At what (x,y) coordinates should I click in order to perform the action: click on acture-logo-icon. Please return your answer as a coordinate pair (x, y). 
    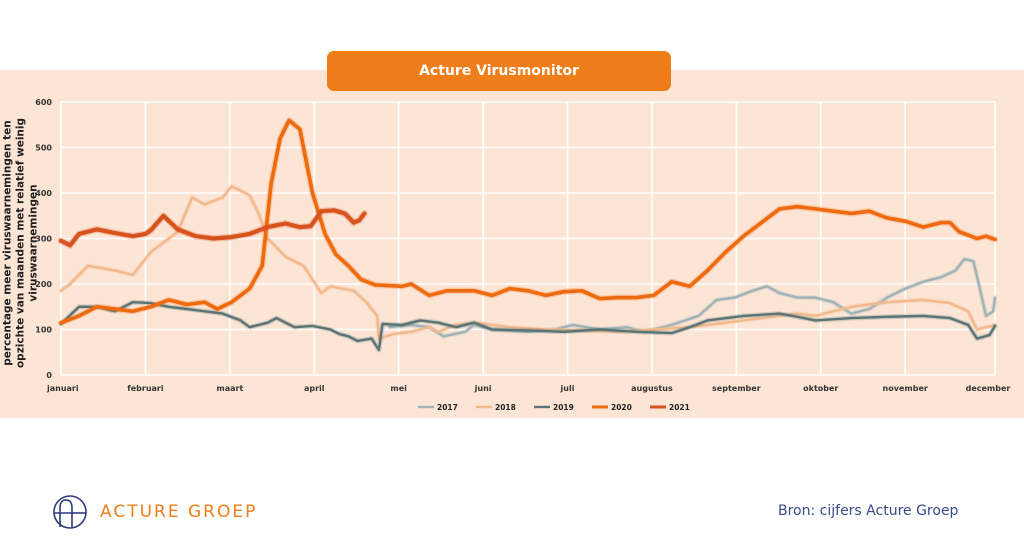
    Looking at the image, I should click on (71, 512).